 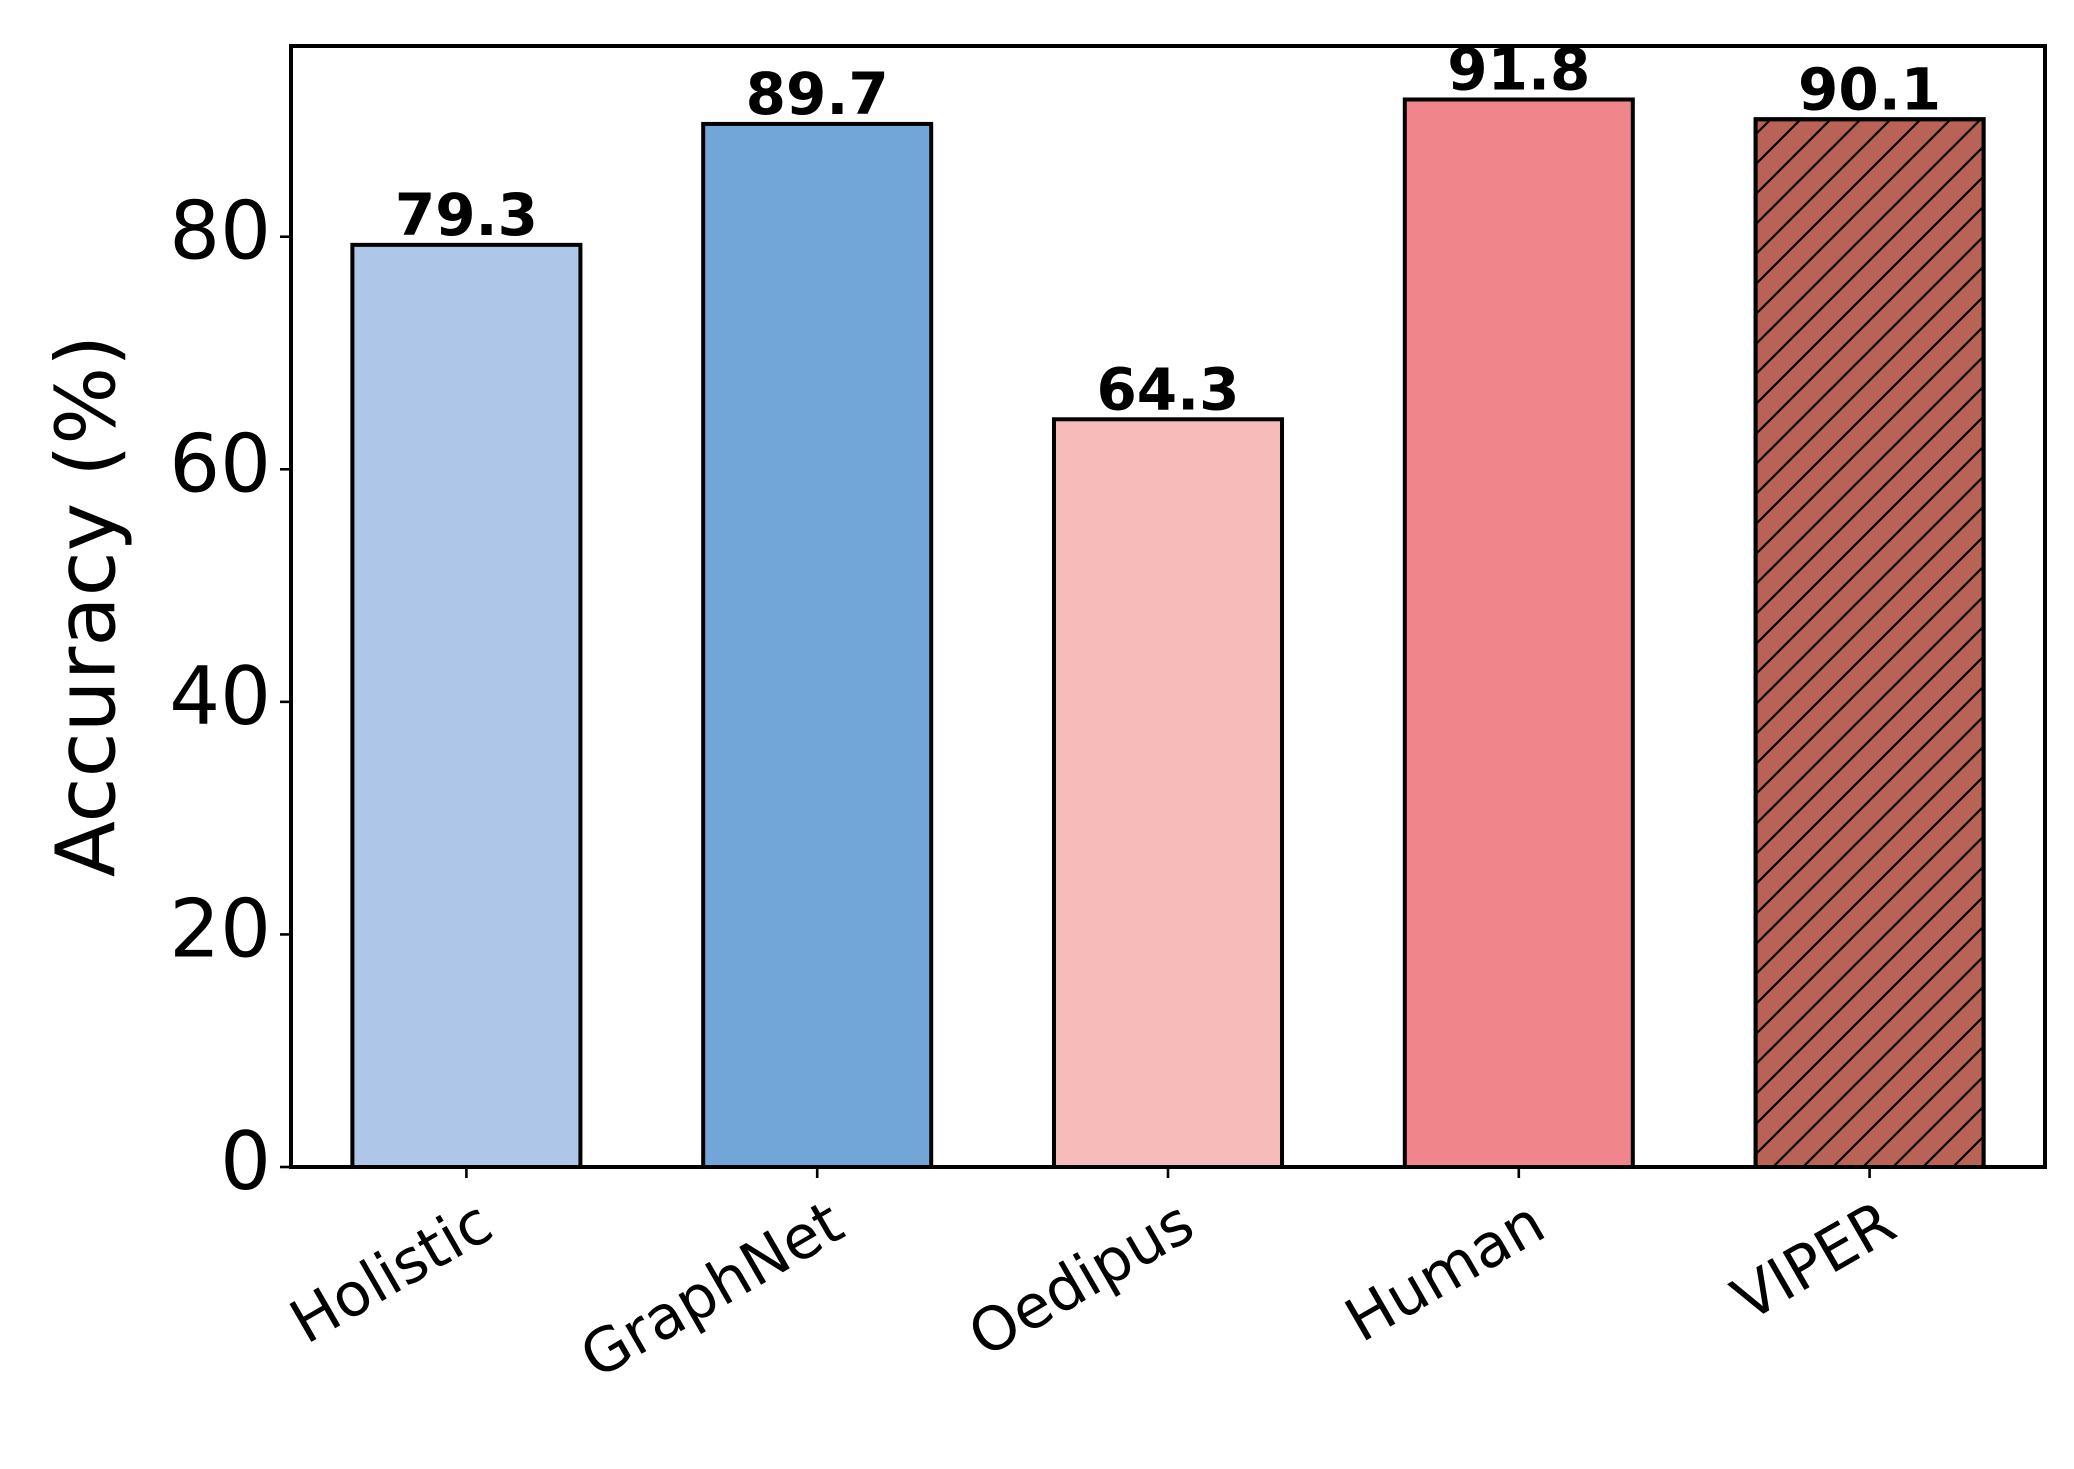 What do you see at coordinates (1445, 1271) in the screenshot?
I see `x-tick-label: Human` at bounding box center [1445, 1271].